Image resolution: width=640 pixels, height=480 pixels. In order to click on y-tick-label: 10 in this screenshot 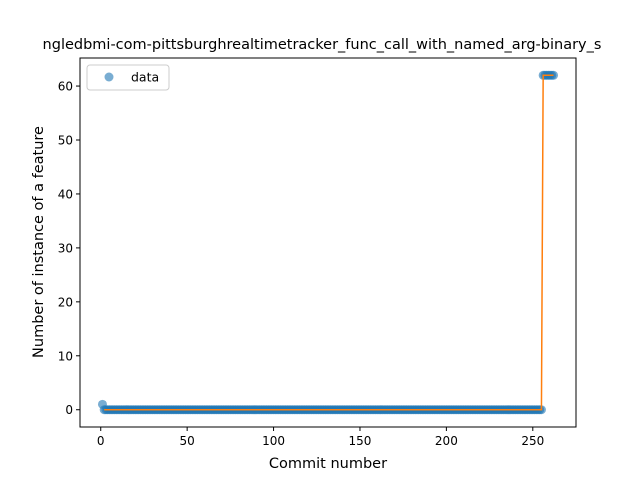, I will do `click(65, 356)`.